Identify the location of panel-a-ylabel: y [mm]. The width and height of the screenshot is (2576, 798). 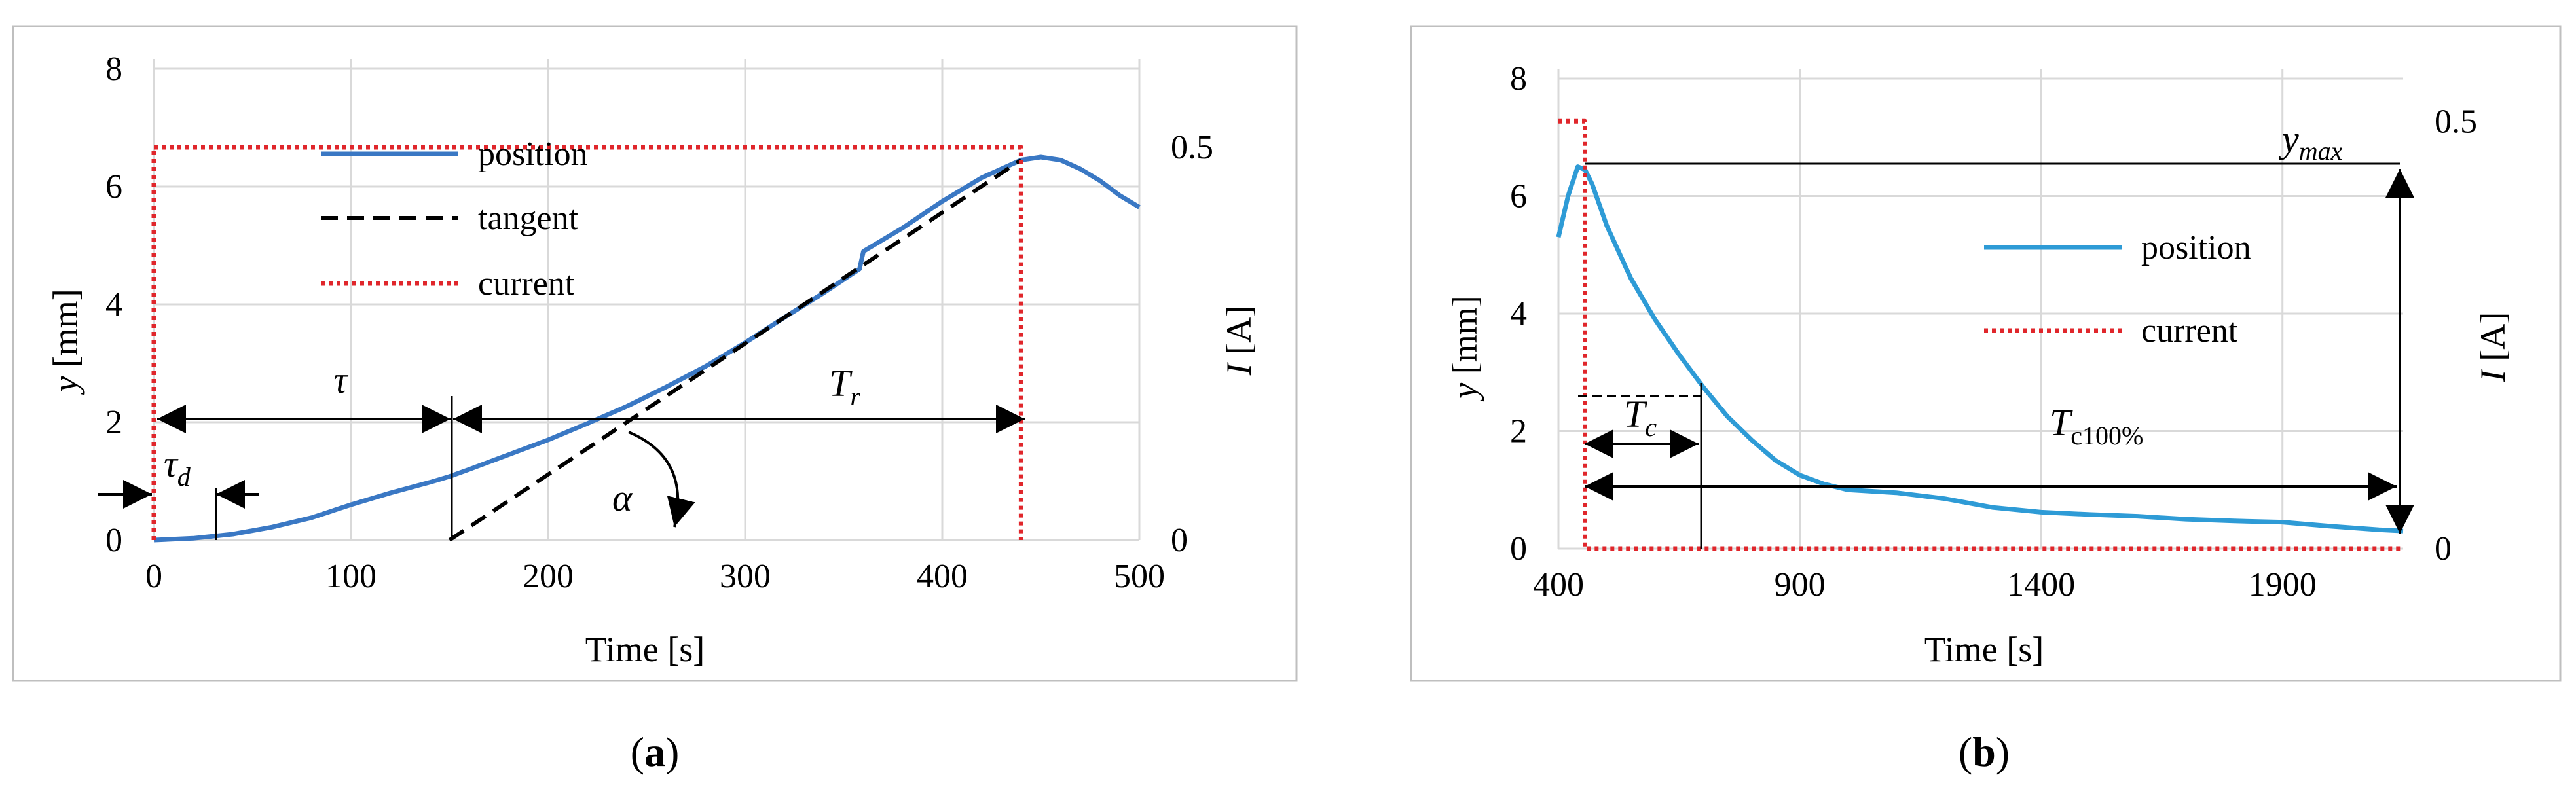
(65, 342).